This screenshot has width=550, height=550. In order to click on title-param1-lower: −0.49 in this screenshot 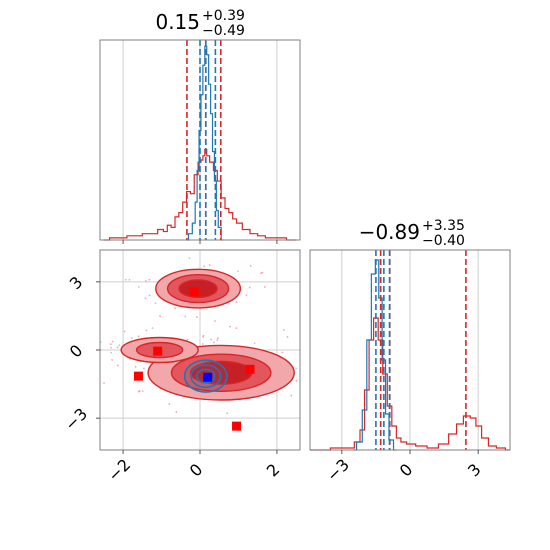, I will do `click(223, 31)`.